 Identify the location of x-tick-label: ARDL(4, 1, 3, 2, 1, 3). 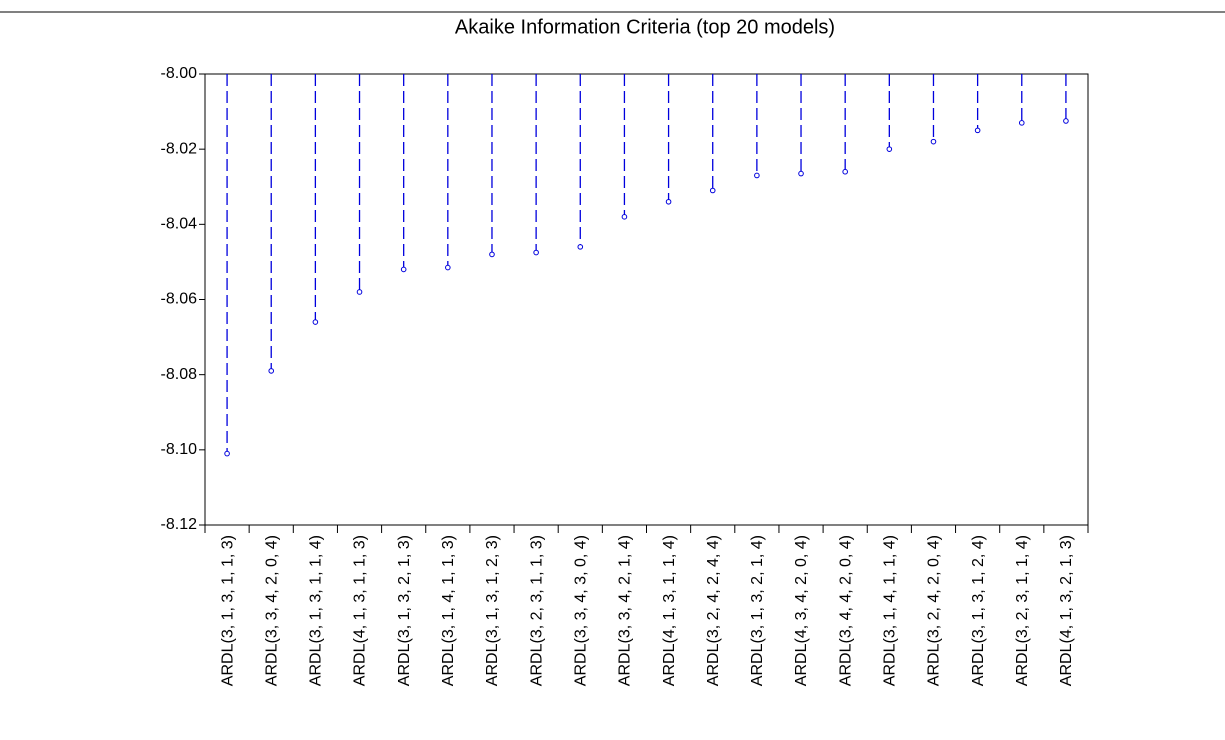
(1066, 610).